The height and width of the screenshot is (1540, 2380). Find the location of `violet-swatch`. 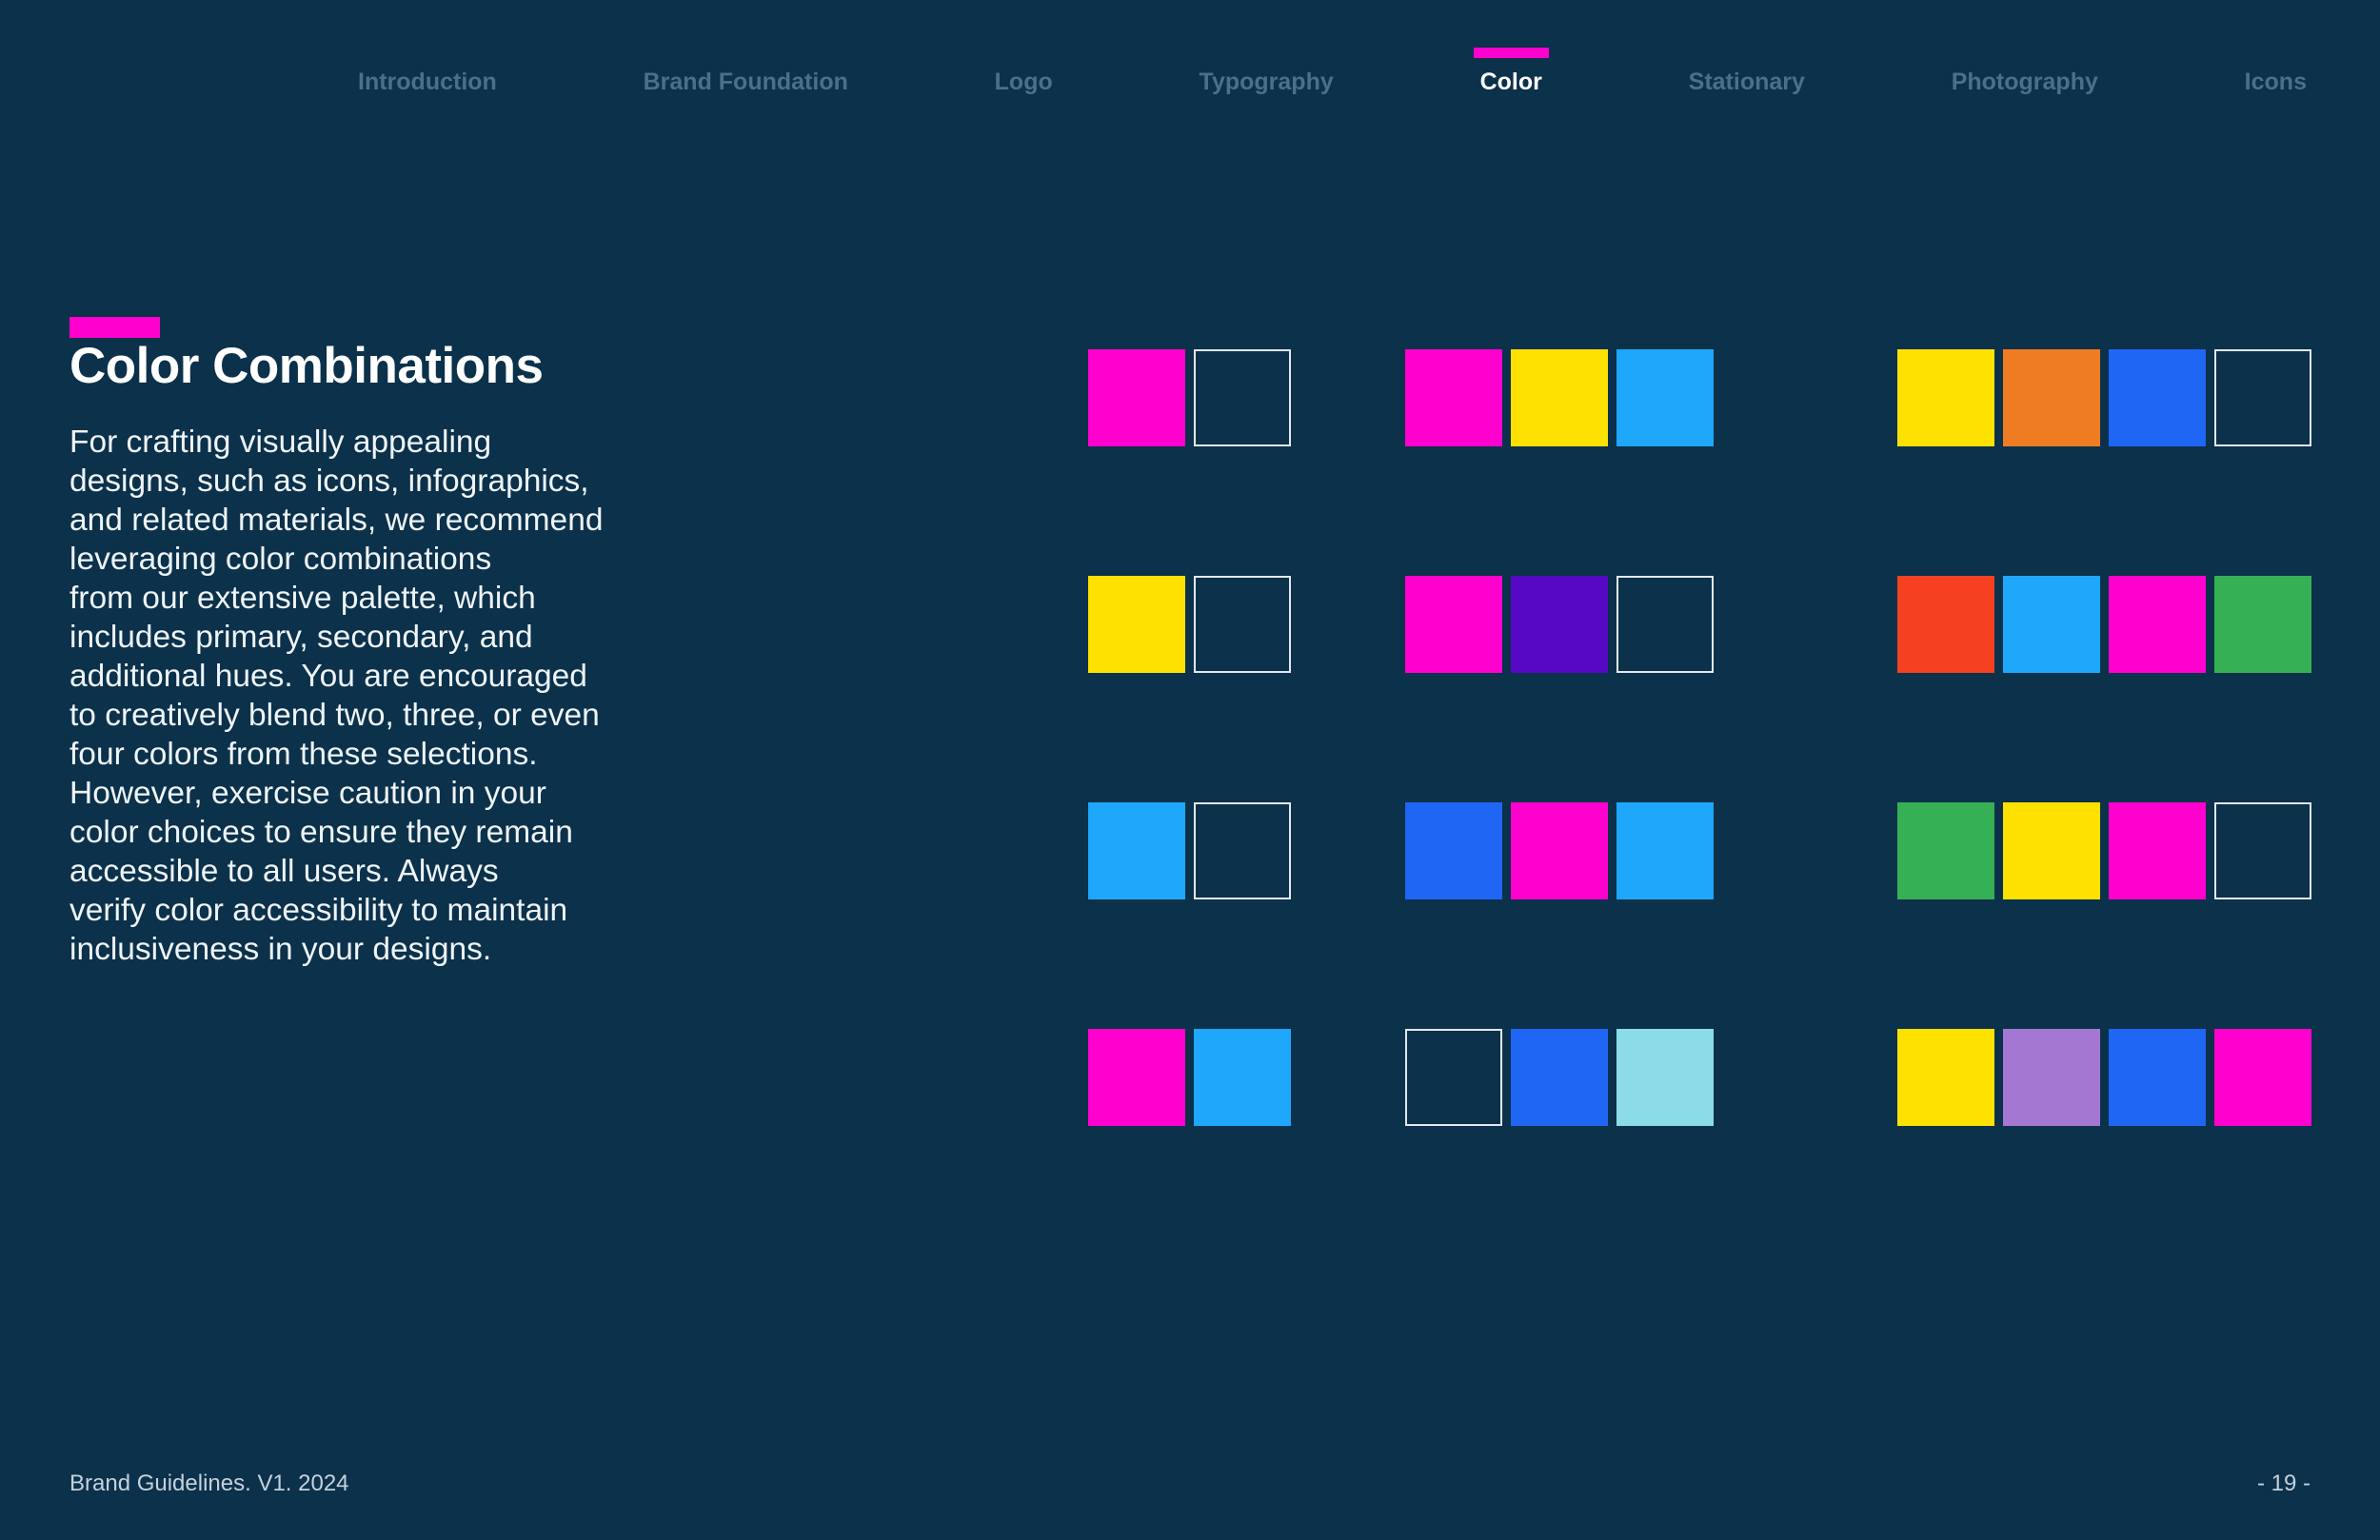

violet-swatch is located at coordinates (1559, 624).